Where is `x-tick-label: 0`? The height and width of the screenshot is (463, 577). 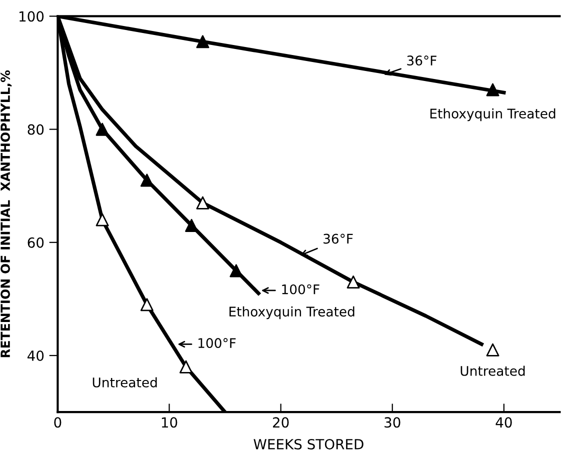 x-tick-label: 0 is located at coordinates (58, 422).